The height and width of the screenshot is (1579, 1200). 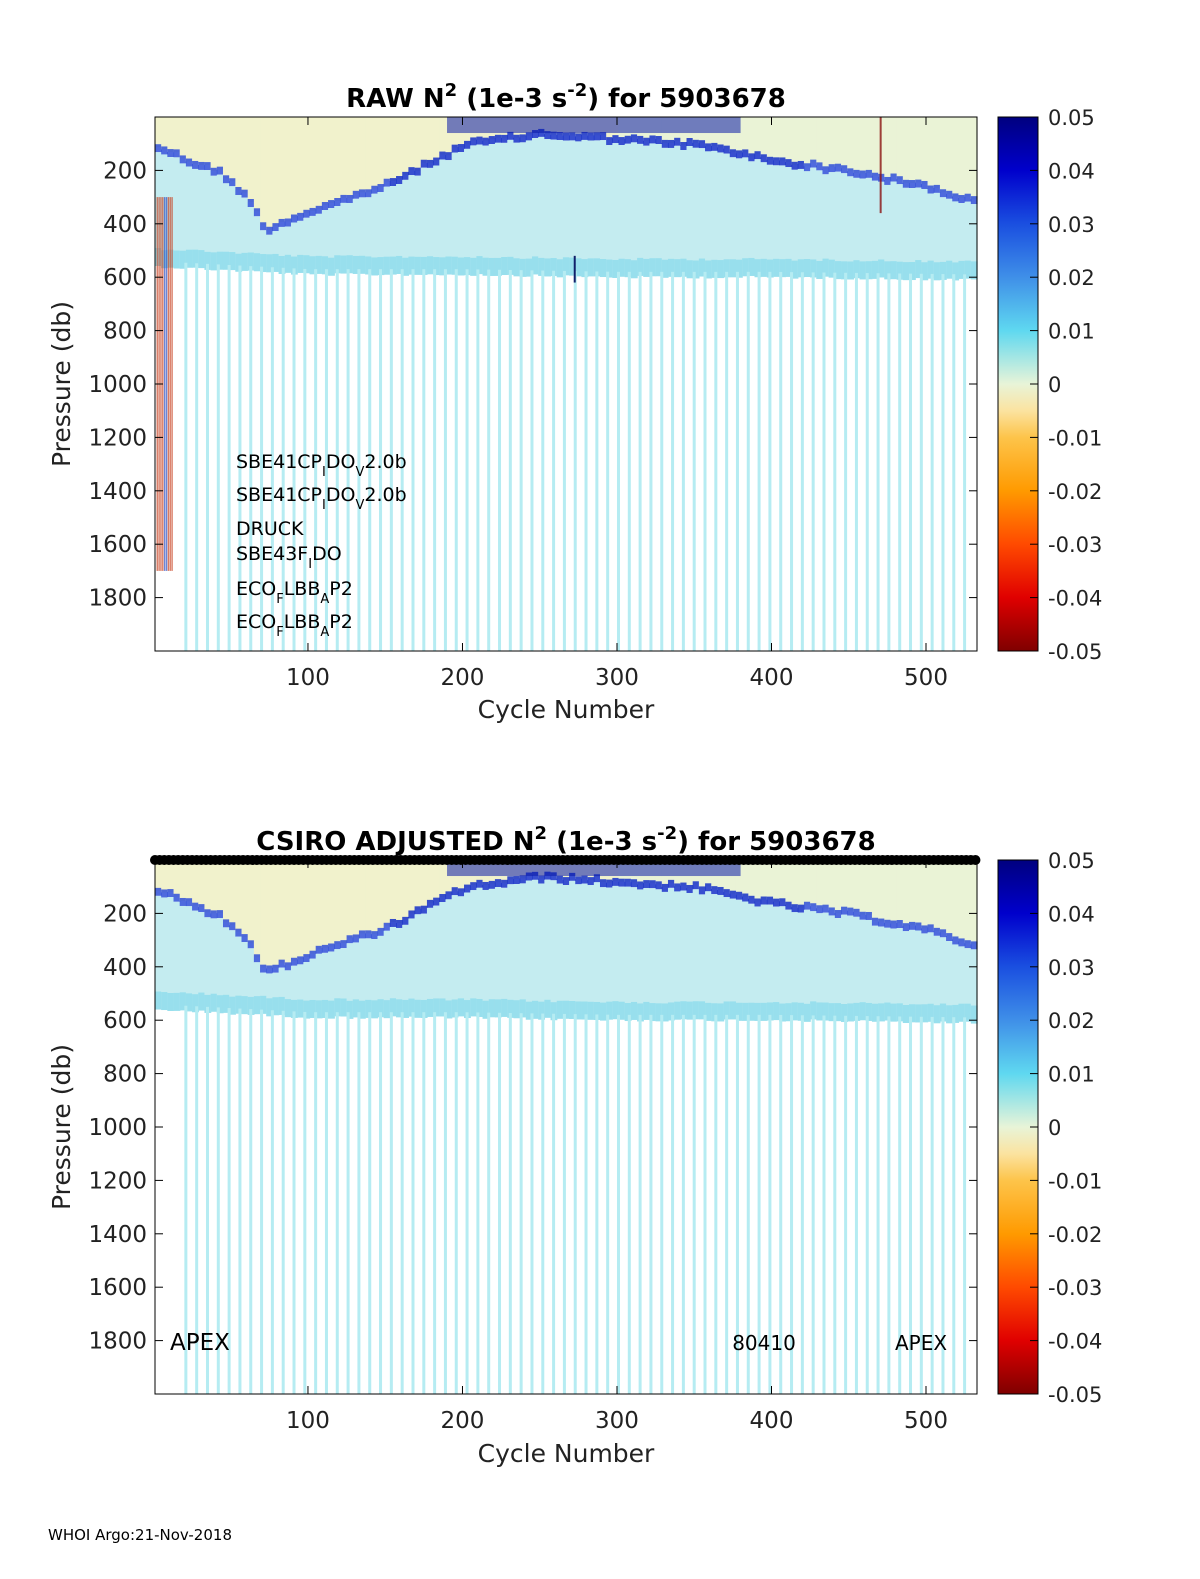 What do you see at coordinates (270, 529) in the screenshot?
I see `sensor-name: DRUCK` at bounding box center [270, 529].